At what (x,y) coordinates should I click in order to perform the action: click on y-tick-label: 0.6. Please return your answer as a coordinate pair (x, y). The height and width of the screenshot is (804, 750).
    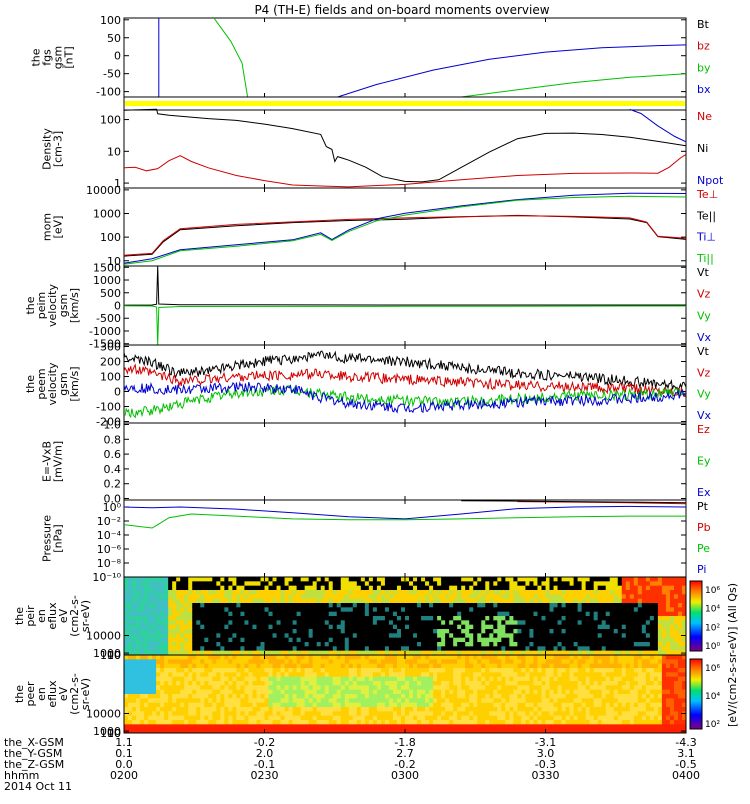
    Looking at the image, I should click on (113, 454).